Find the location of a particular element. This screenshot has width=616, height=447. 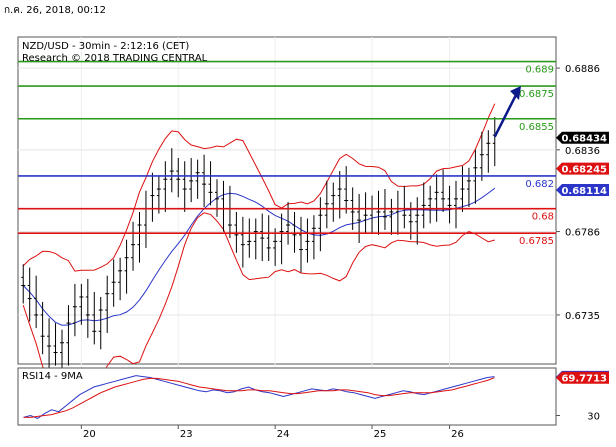

y-tick-label: 0.6836 is located at coordinates (582, 151).